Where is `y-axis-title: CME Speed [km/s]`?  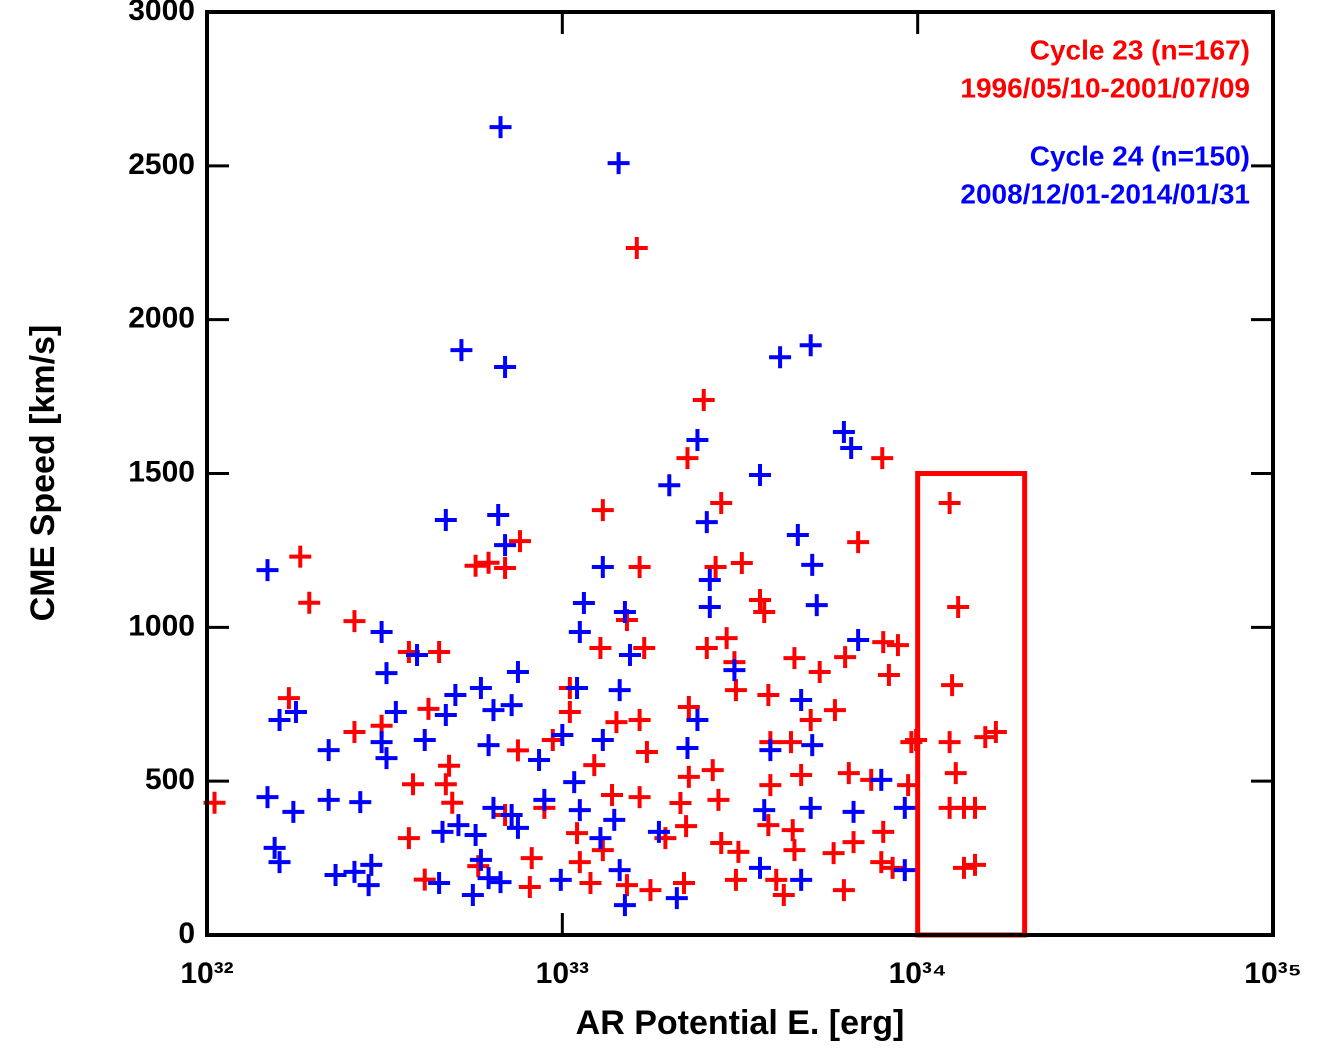 y-axis-title: CME Speed [km/s] is located at coordinates (43, 473).